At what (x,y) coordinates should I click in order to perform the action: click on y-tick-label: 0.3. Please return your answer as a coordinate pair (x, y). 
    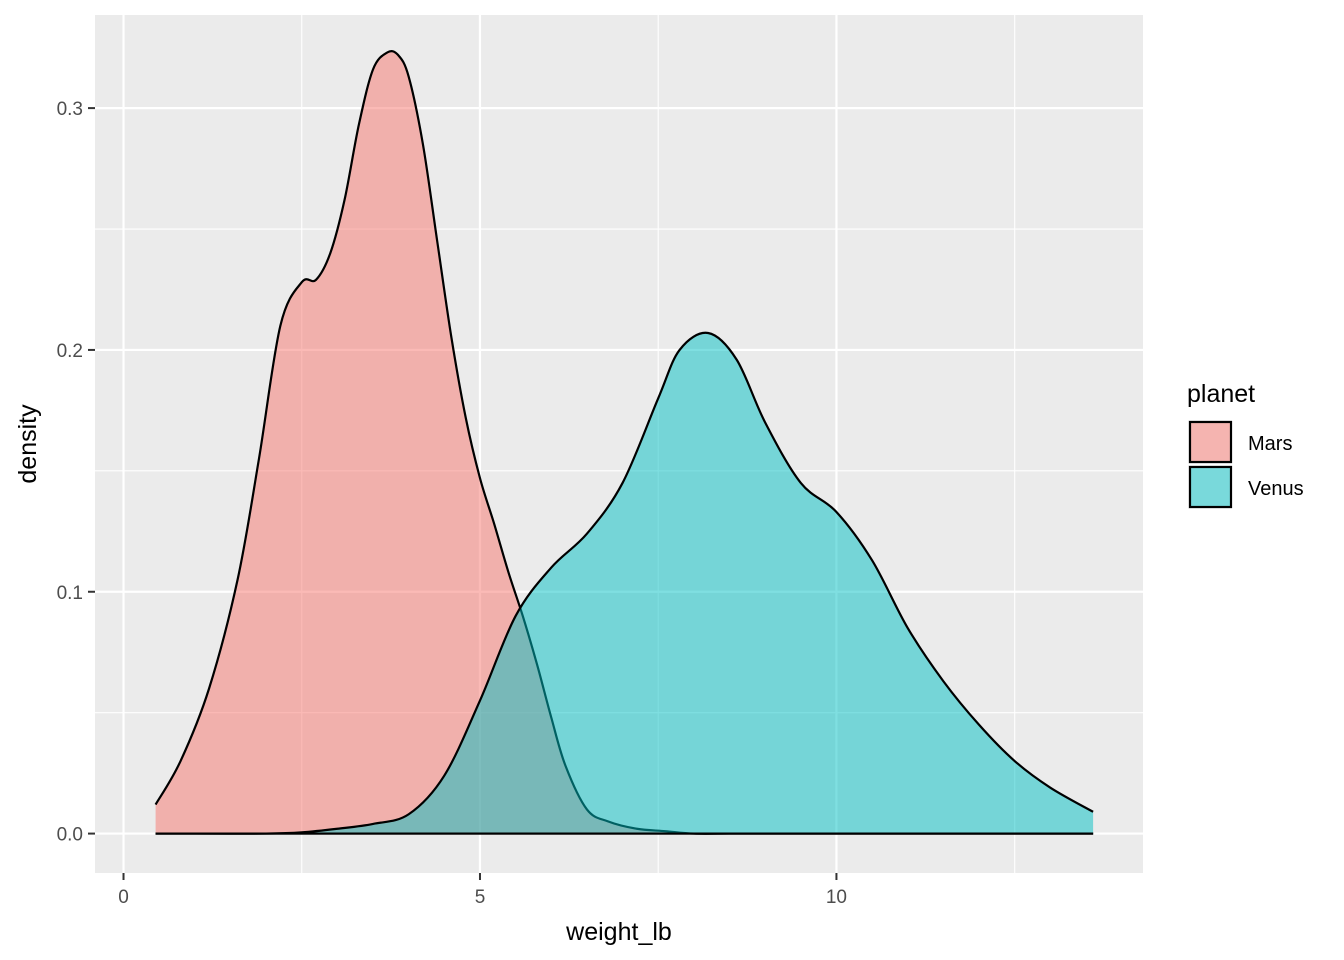
    Looking at the image, I should click on (70, 109).